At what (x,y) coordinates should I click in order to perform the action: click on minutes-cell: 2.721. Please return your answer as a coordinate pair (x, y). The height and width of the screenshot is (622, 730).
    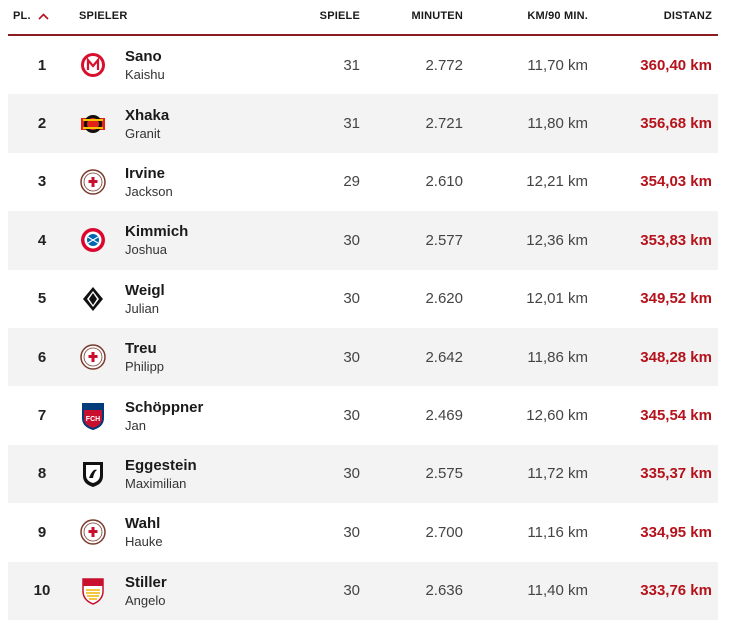
    Looking at the image, I should click on (444, 124).